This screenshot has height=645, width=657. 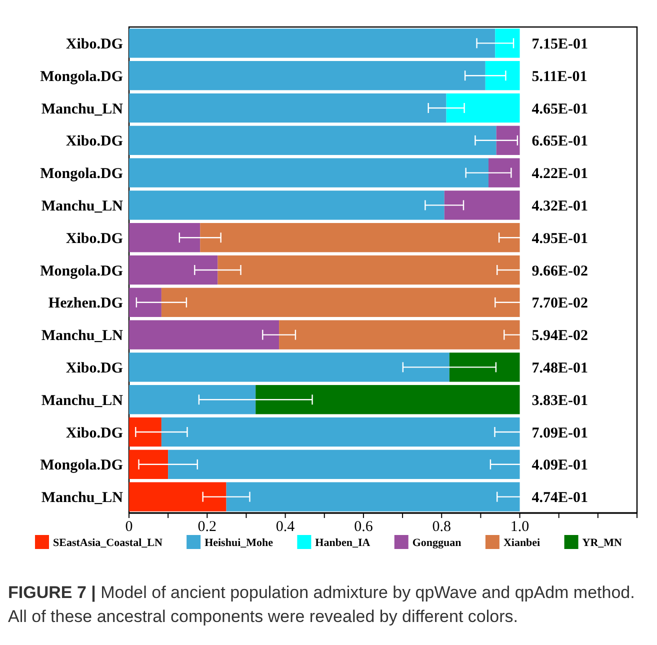 What do you see at coordinates (560, 206) in the screenshot?
I see `annotation: 4.32E-01` at bounding box center [560, 206].